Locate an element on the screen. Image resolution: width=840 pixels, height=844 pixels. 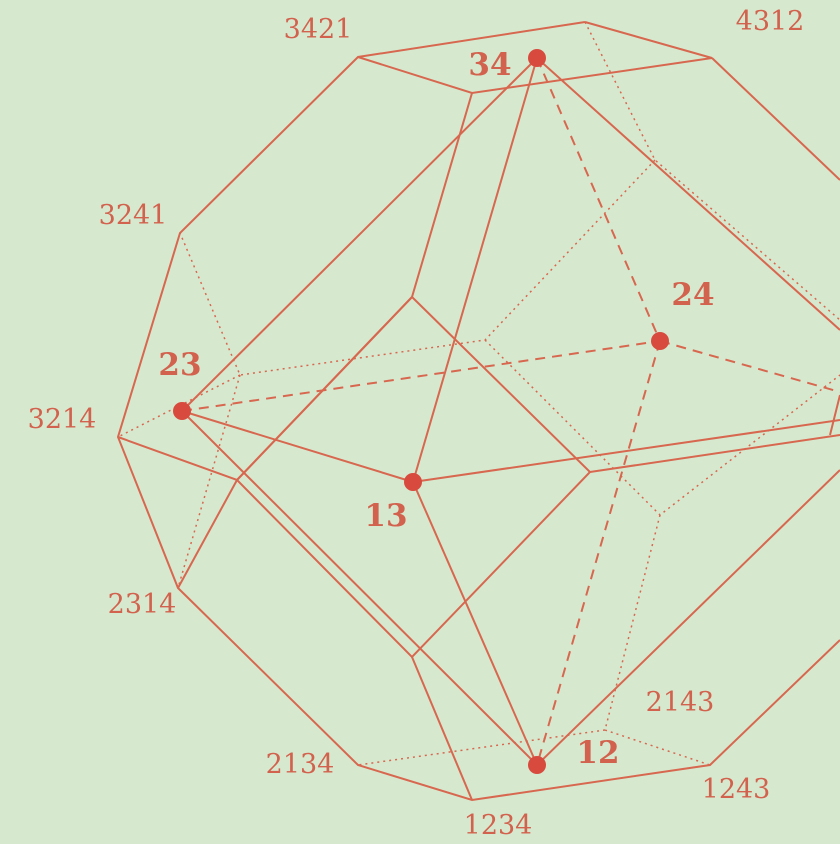
top-face is located at coordinates (535, 58).